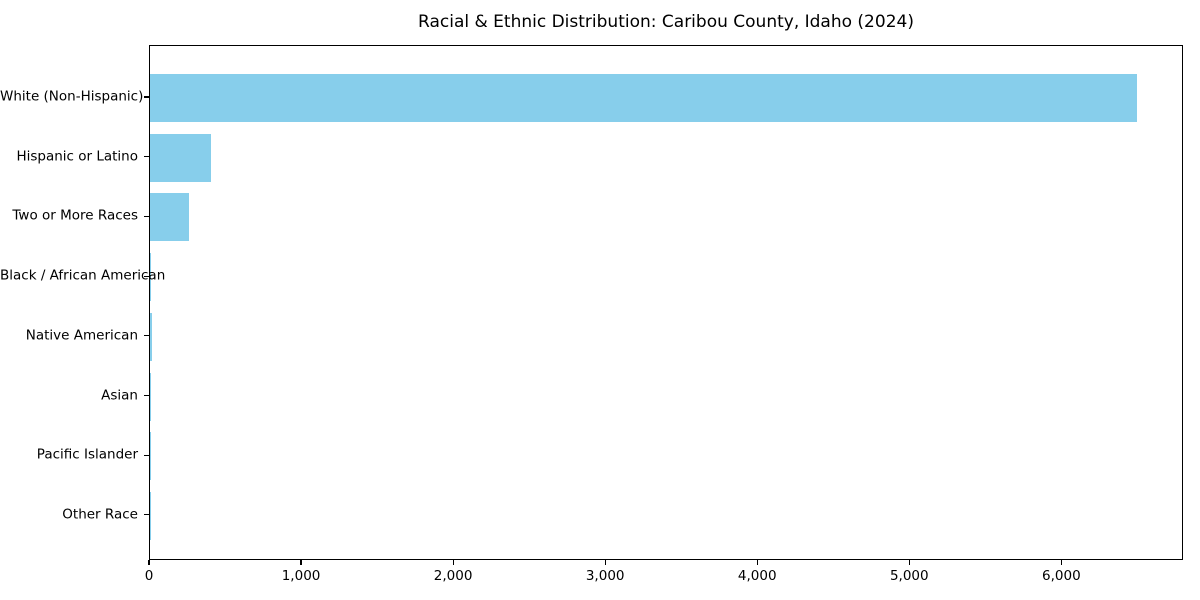  I want to click on y-tick-label-other-race: Other Race, so click(100, 514).